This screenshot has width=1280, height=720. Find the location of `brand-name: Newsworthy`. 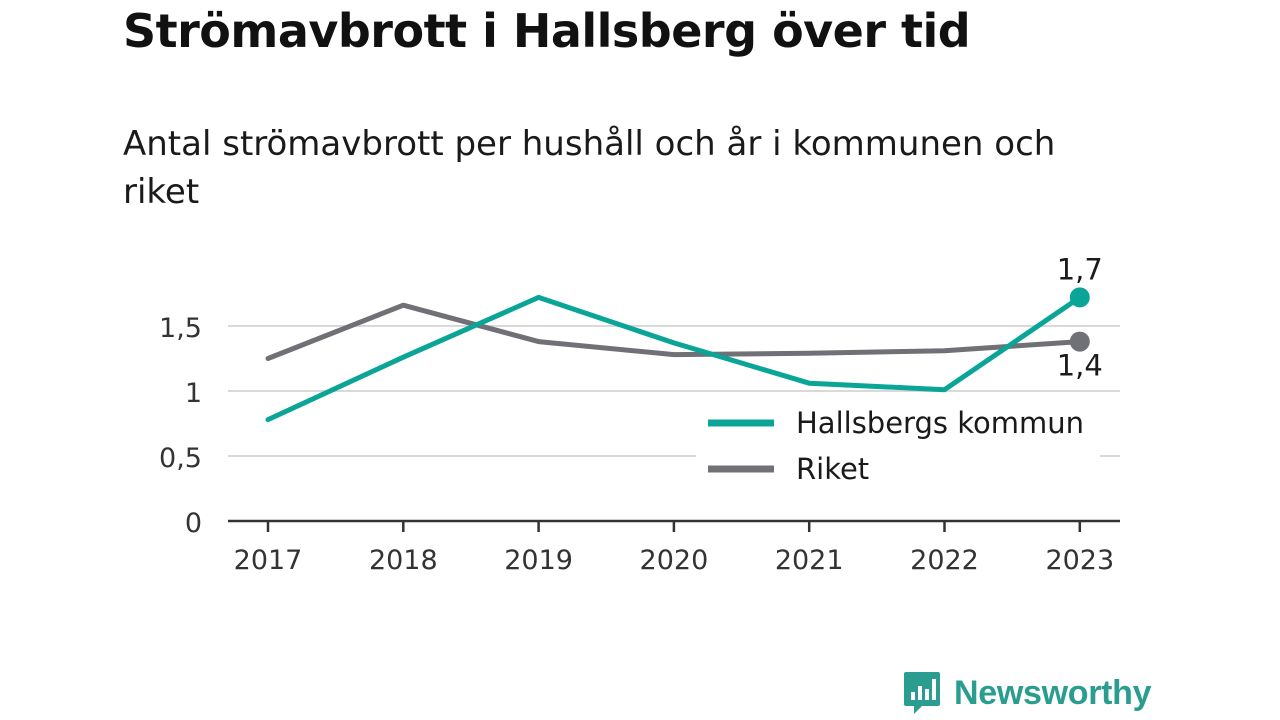

brand-name: Newsworthy is located at coordinates (1053, 692).